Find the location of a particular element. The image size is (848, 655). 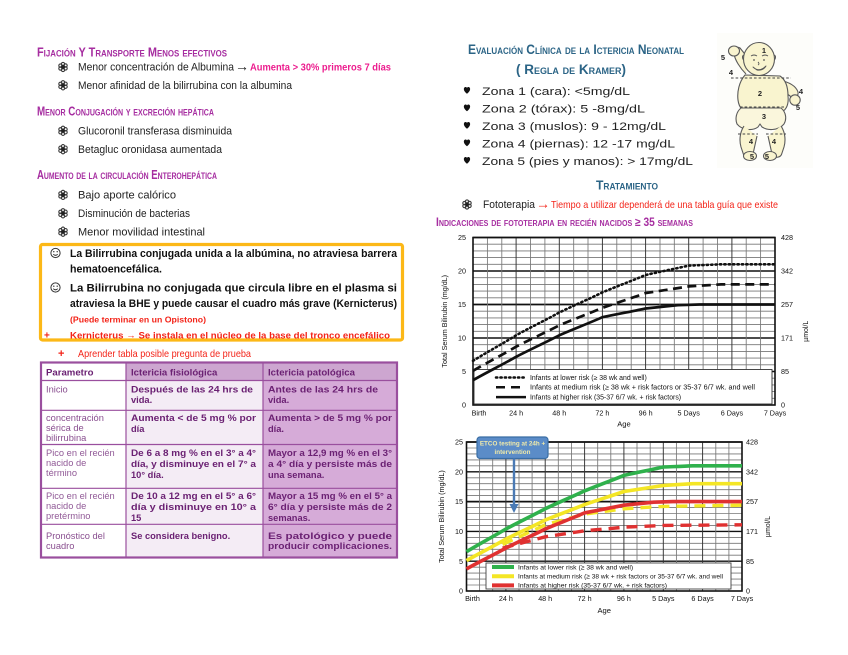

svg-text: semanas. is located at coordinates (289, 518).